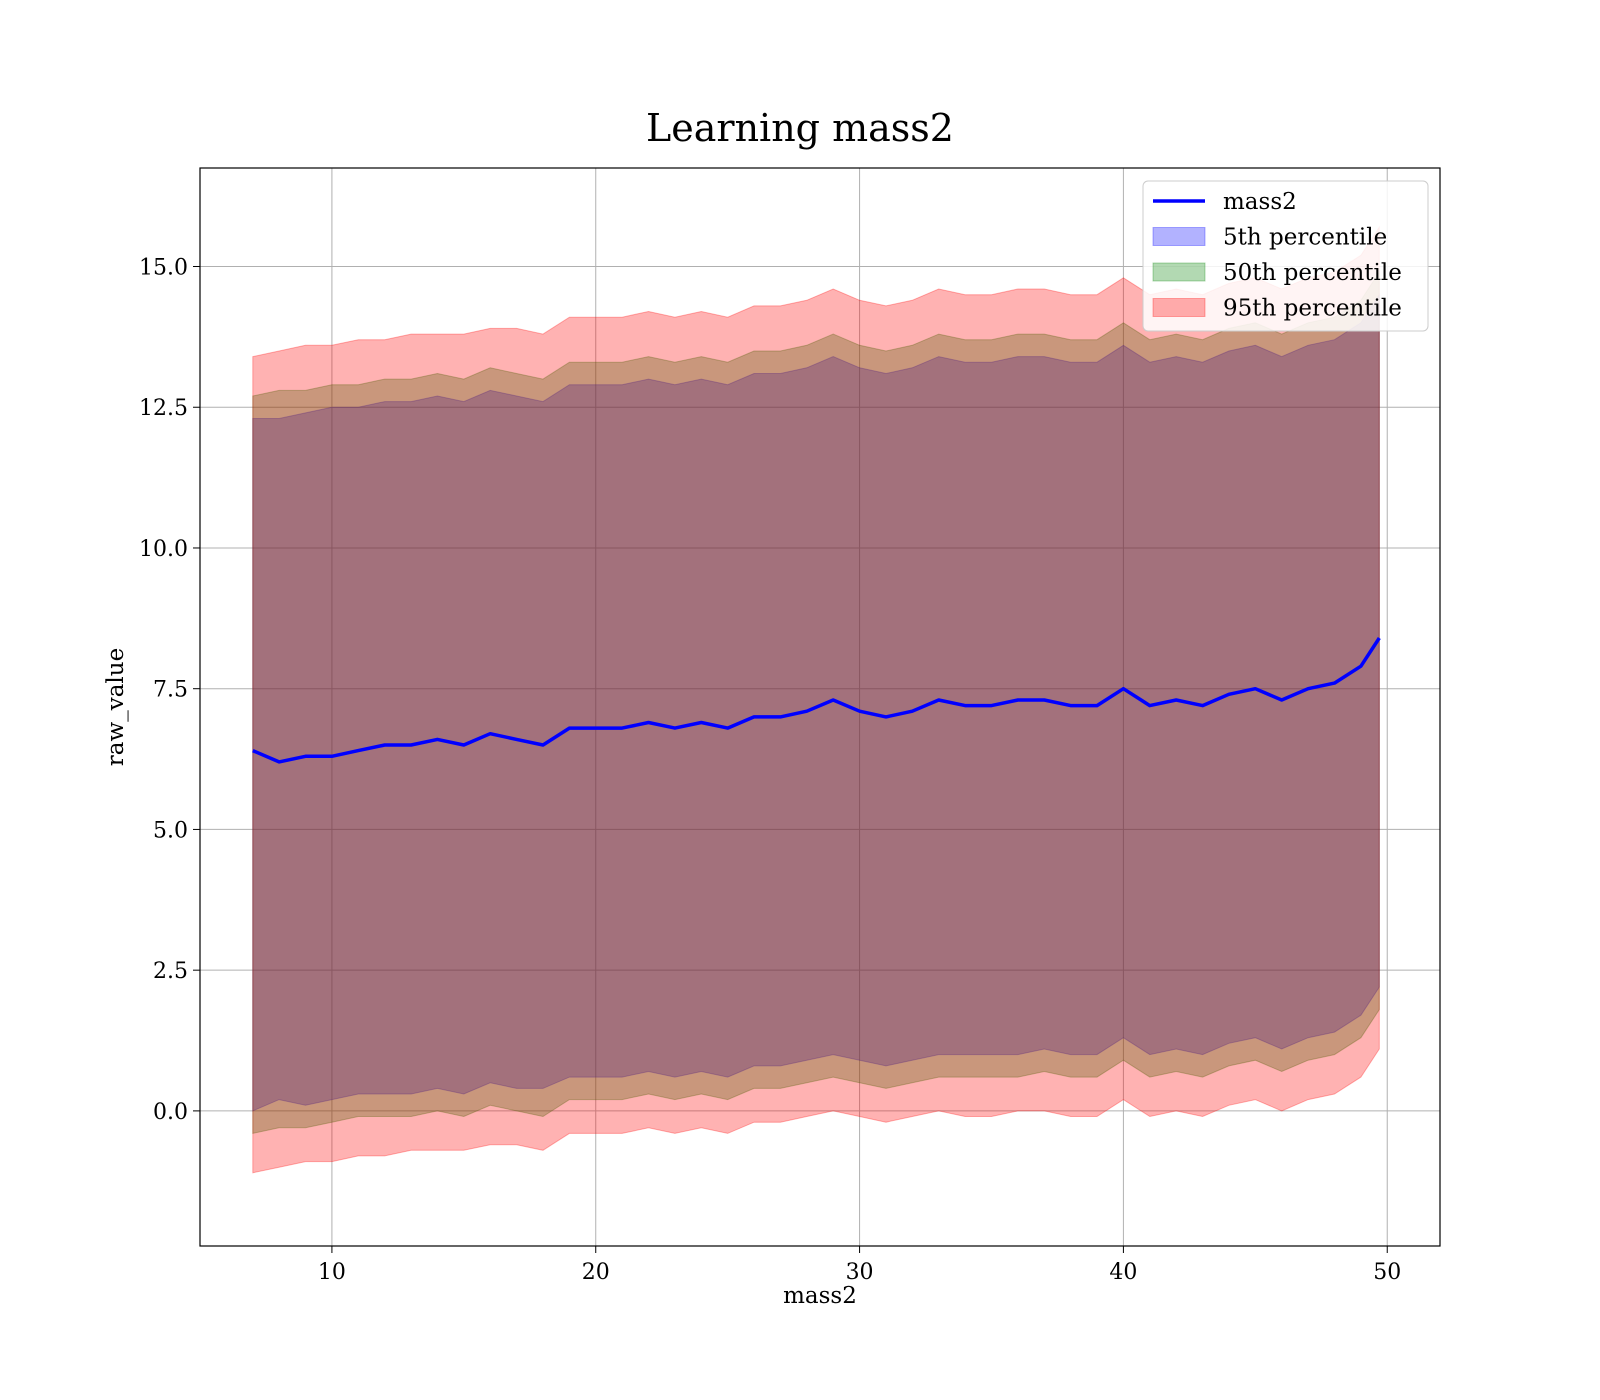 Image resolution: width=1600 pixels, height=1400 pixels. I want to click on legend-label: 95th percentile, so click(1312, 309).